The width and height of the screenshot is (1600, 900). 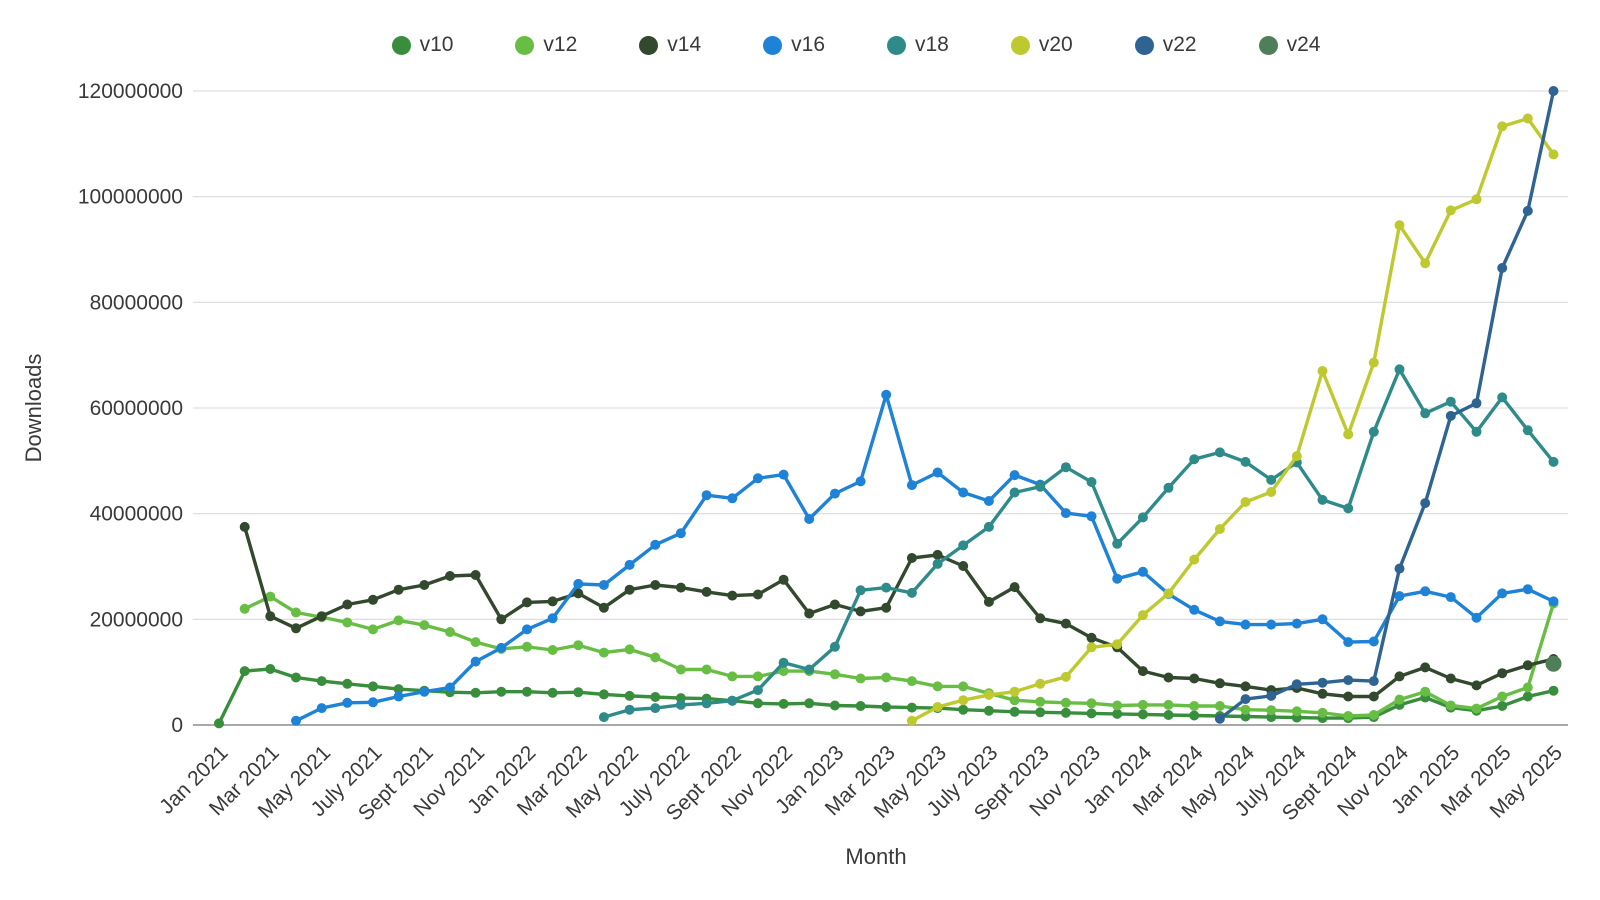 What do you see at coordinates (130, 91) in the screenshot?
I see `y-tick-label: 120000000` at bounding box center [130, 91].